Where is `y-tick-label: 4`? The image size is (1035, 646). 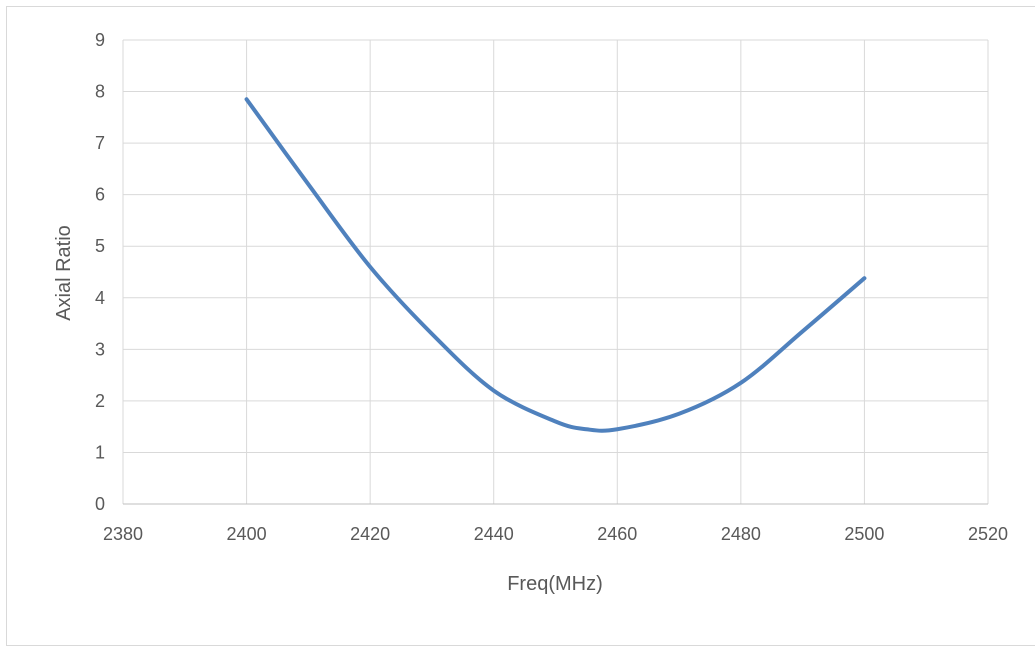
y-tick-label: 4 is located at coordinates (100, 298).